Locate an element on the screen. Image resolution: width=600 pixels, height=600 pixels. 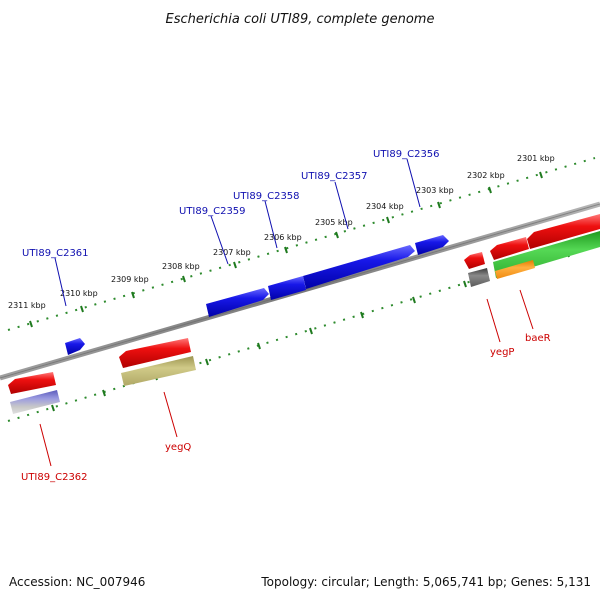
gene-utI89-c2362-arrow is located at coordinates (32, 383).